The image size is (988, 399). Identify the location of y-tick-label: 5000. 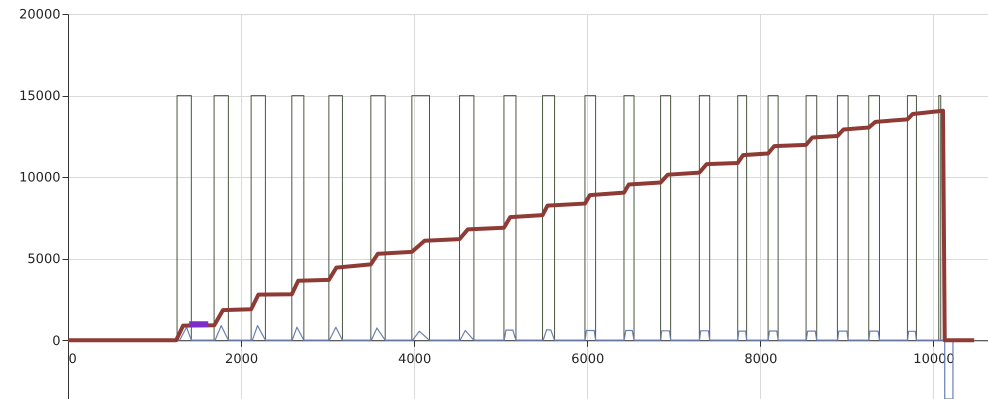
(43, 260).